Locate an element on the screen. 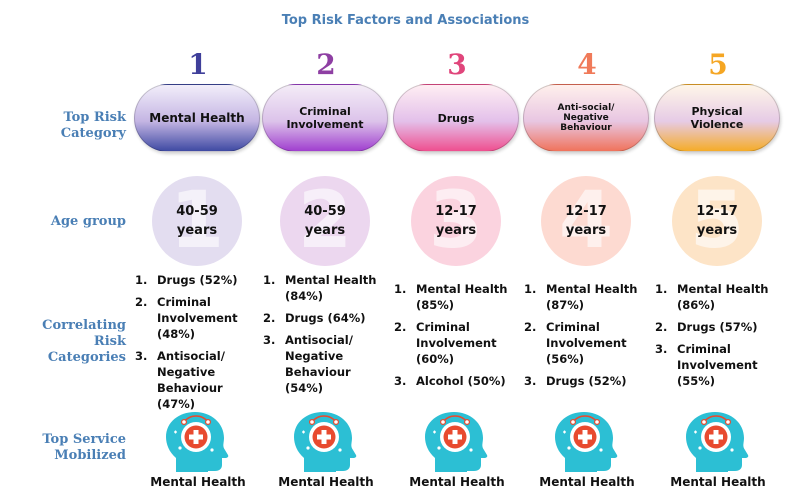 Image resolution: width=811 pixels, height=500 pixels. age-group-circle: 3 12-17 years is located at coordinates (456, 221).